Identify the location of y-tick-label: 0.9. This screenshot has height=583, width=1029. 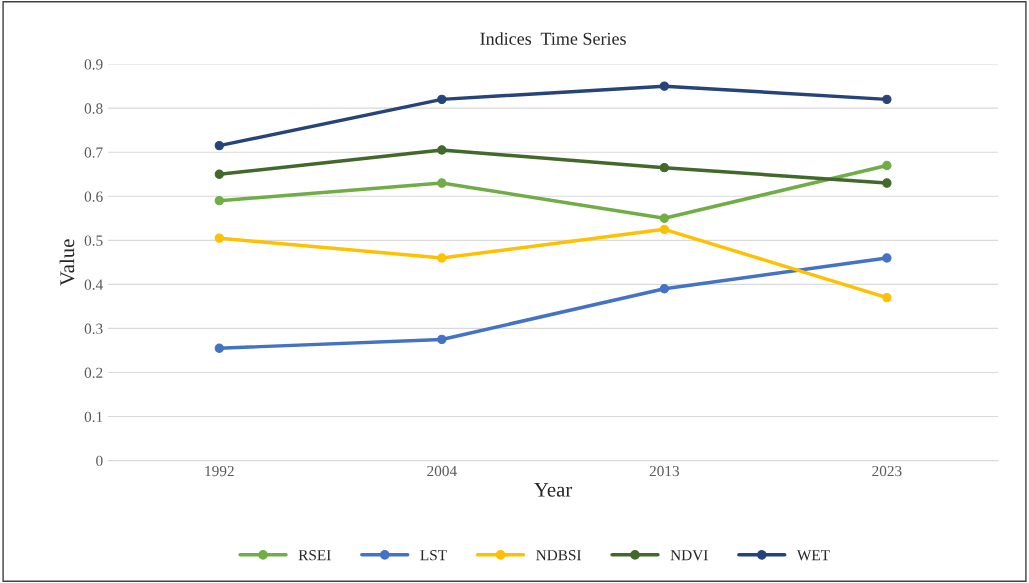
(93, 64).